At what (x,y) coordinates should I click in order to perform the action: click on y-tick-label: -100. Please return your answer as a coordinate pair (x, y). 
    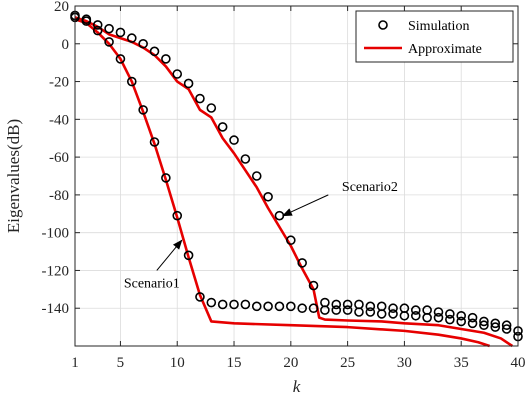
    Looking at the image, I should click on (56, 234).